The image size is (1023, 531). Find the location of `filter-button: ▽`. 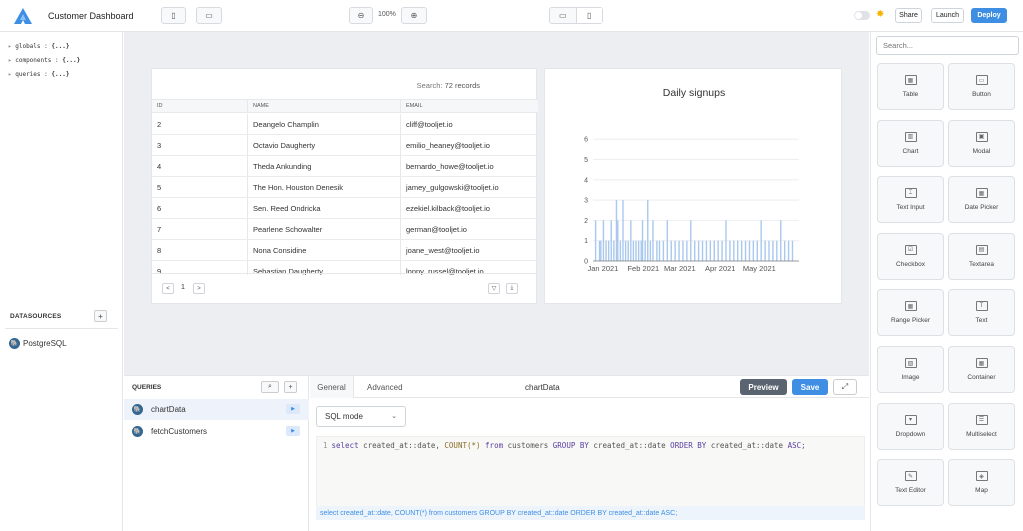

filter-button: ▽ is located at coordinates (494, 288).